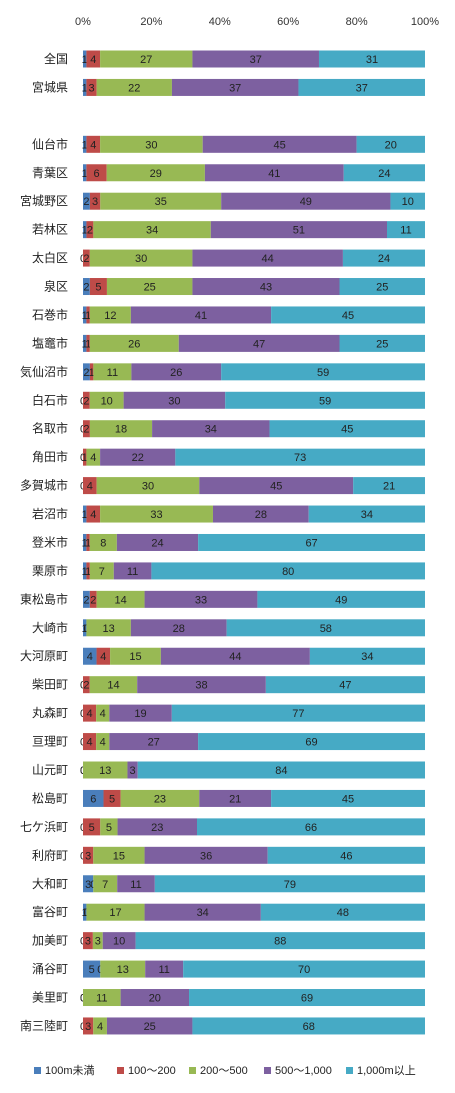 The width and height of the screenshot is (455, 1093). I want to click on data-label: 49, so click(306, 202).